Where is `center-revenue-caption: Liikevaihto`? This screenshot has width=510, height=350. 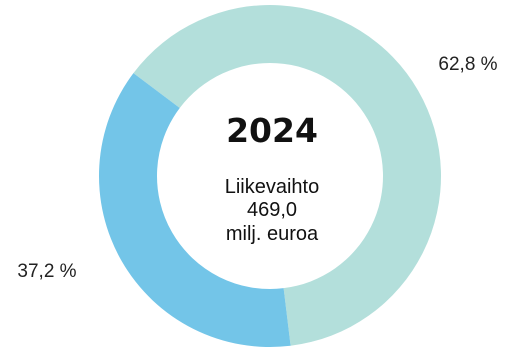 center-revenue-caption: Liikevaihto is located at coordinates (272, 187).